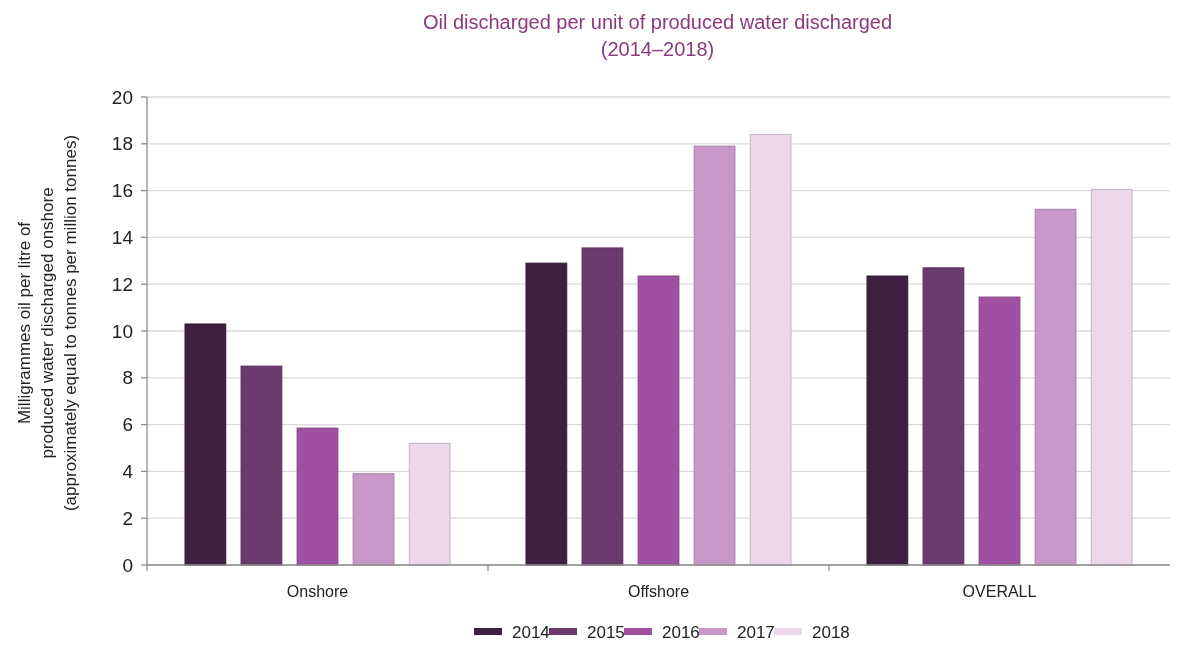 Image resolution: width=1189 pixels, height=645 pixels. I want to click on y-tick-label: 4, so click(128, 472).